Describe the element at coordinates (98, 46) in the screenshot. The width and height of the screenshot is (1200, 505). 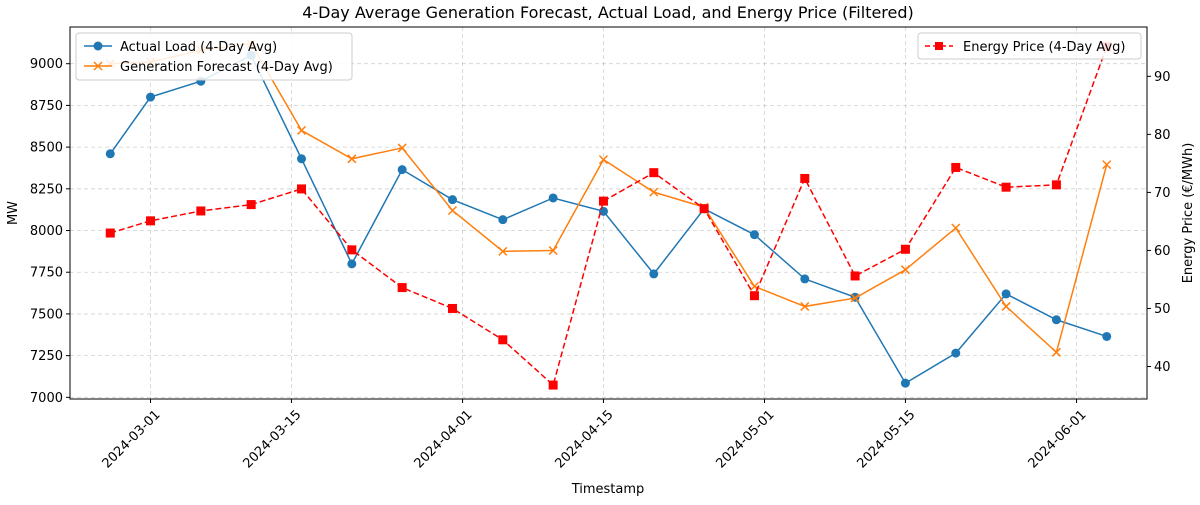
I see `legend-actual-load-marker` at that location.